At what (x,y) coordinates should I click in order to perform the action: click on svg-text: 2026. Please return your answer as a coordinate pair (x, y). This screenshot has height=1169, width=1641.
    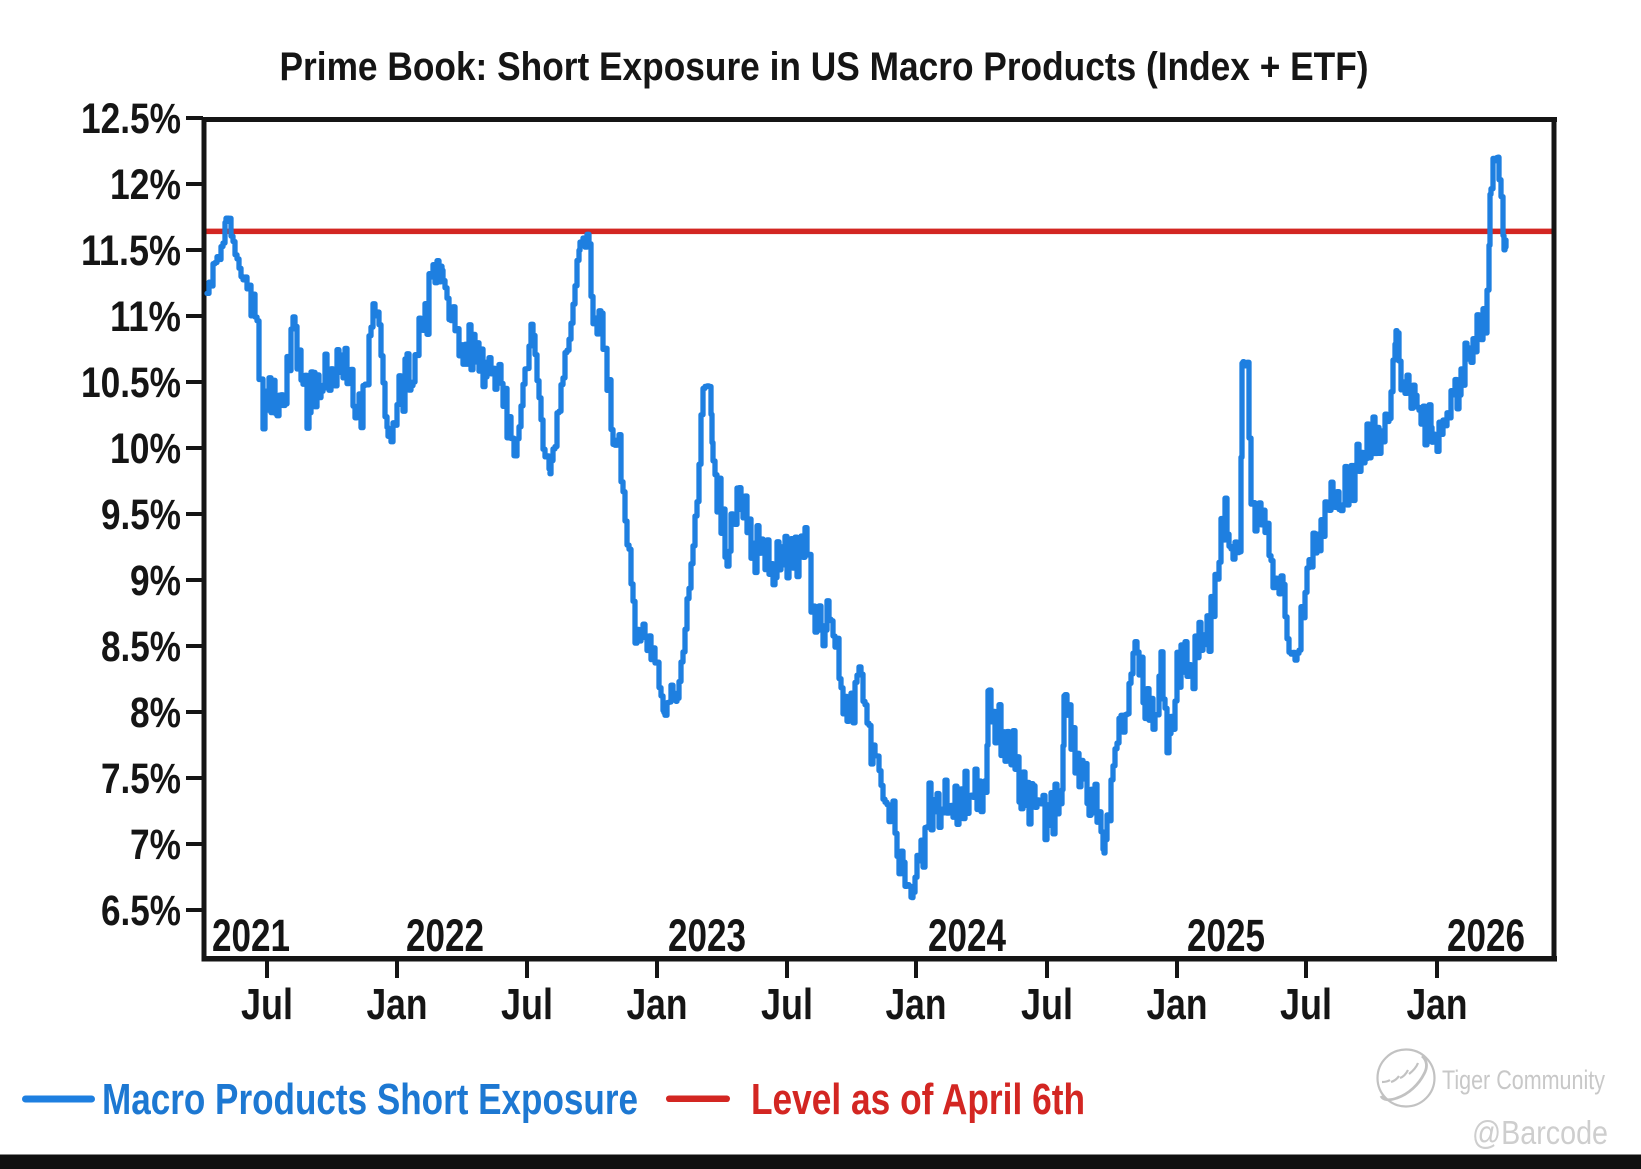
    Looking at the image, I should click on (1486, 935).